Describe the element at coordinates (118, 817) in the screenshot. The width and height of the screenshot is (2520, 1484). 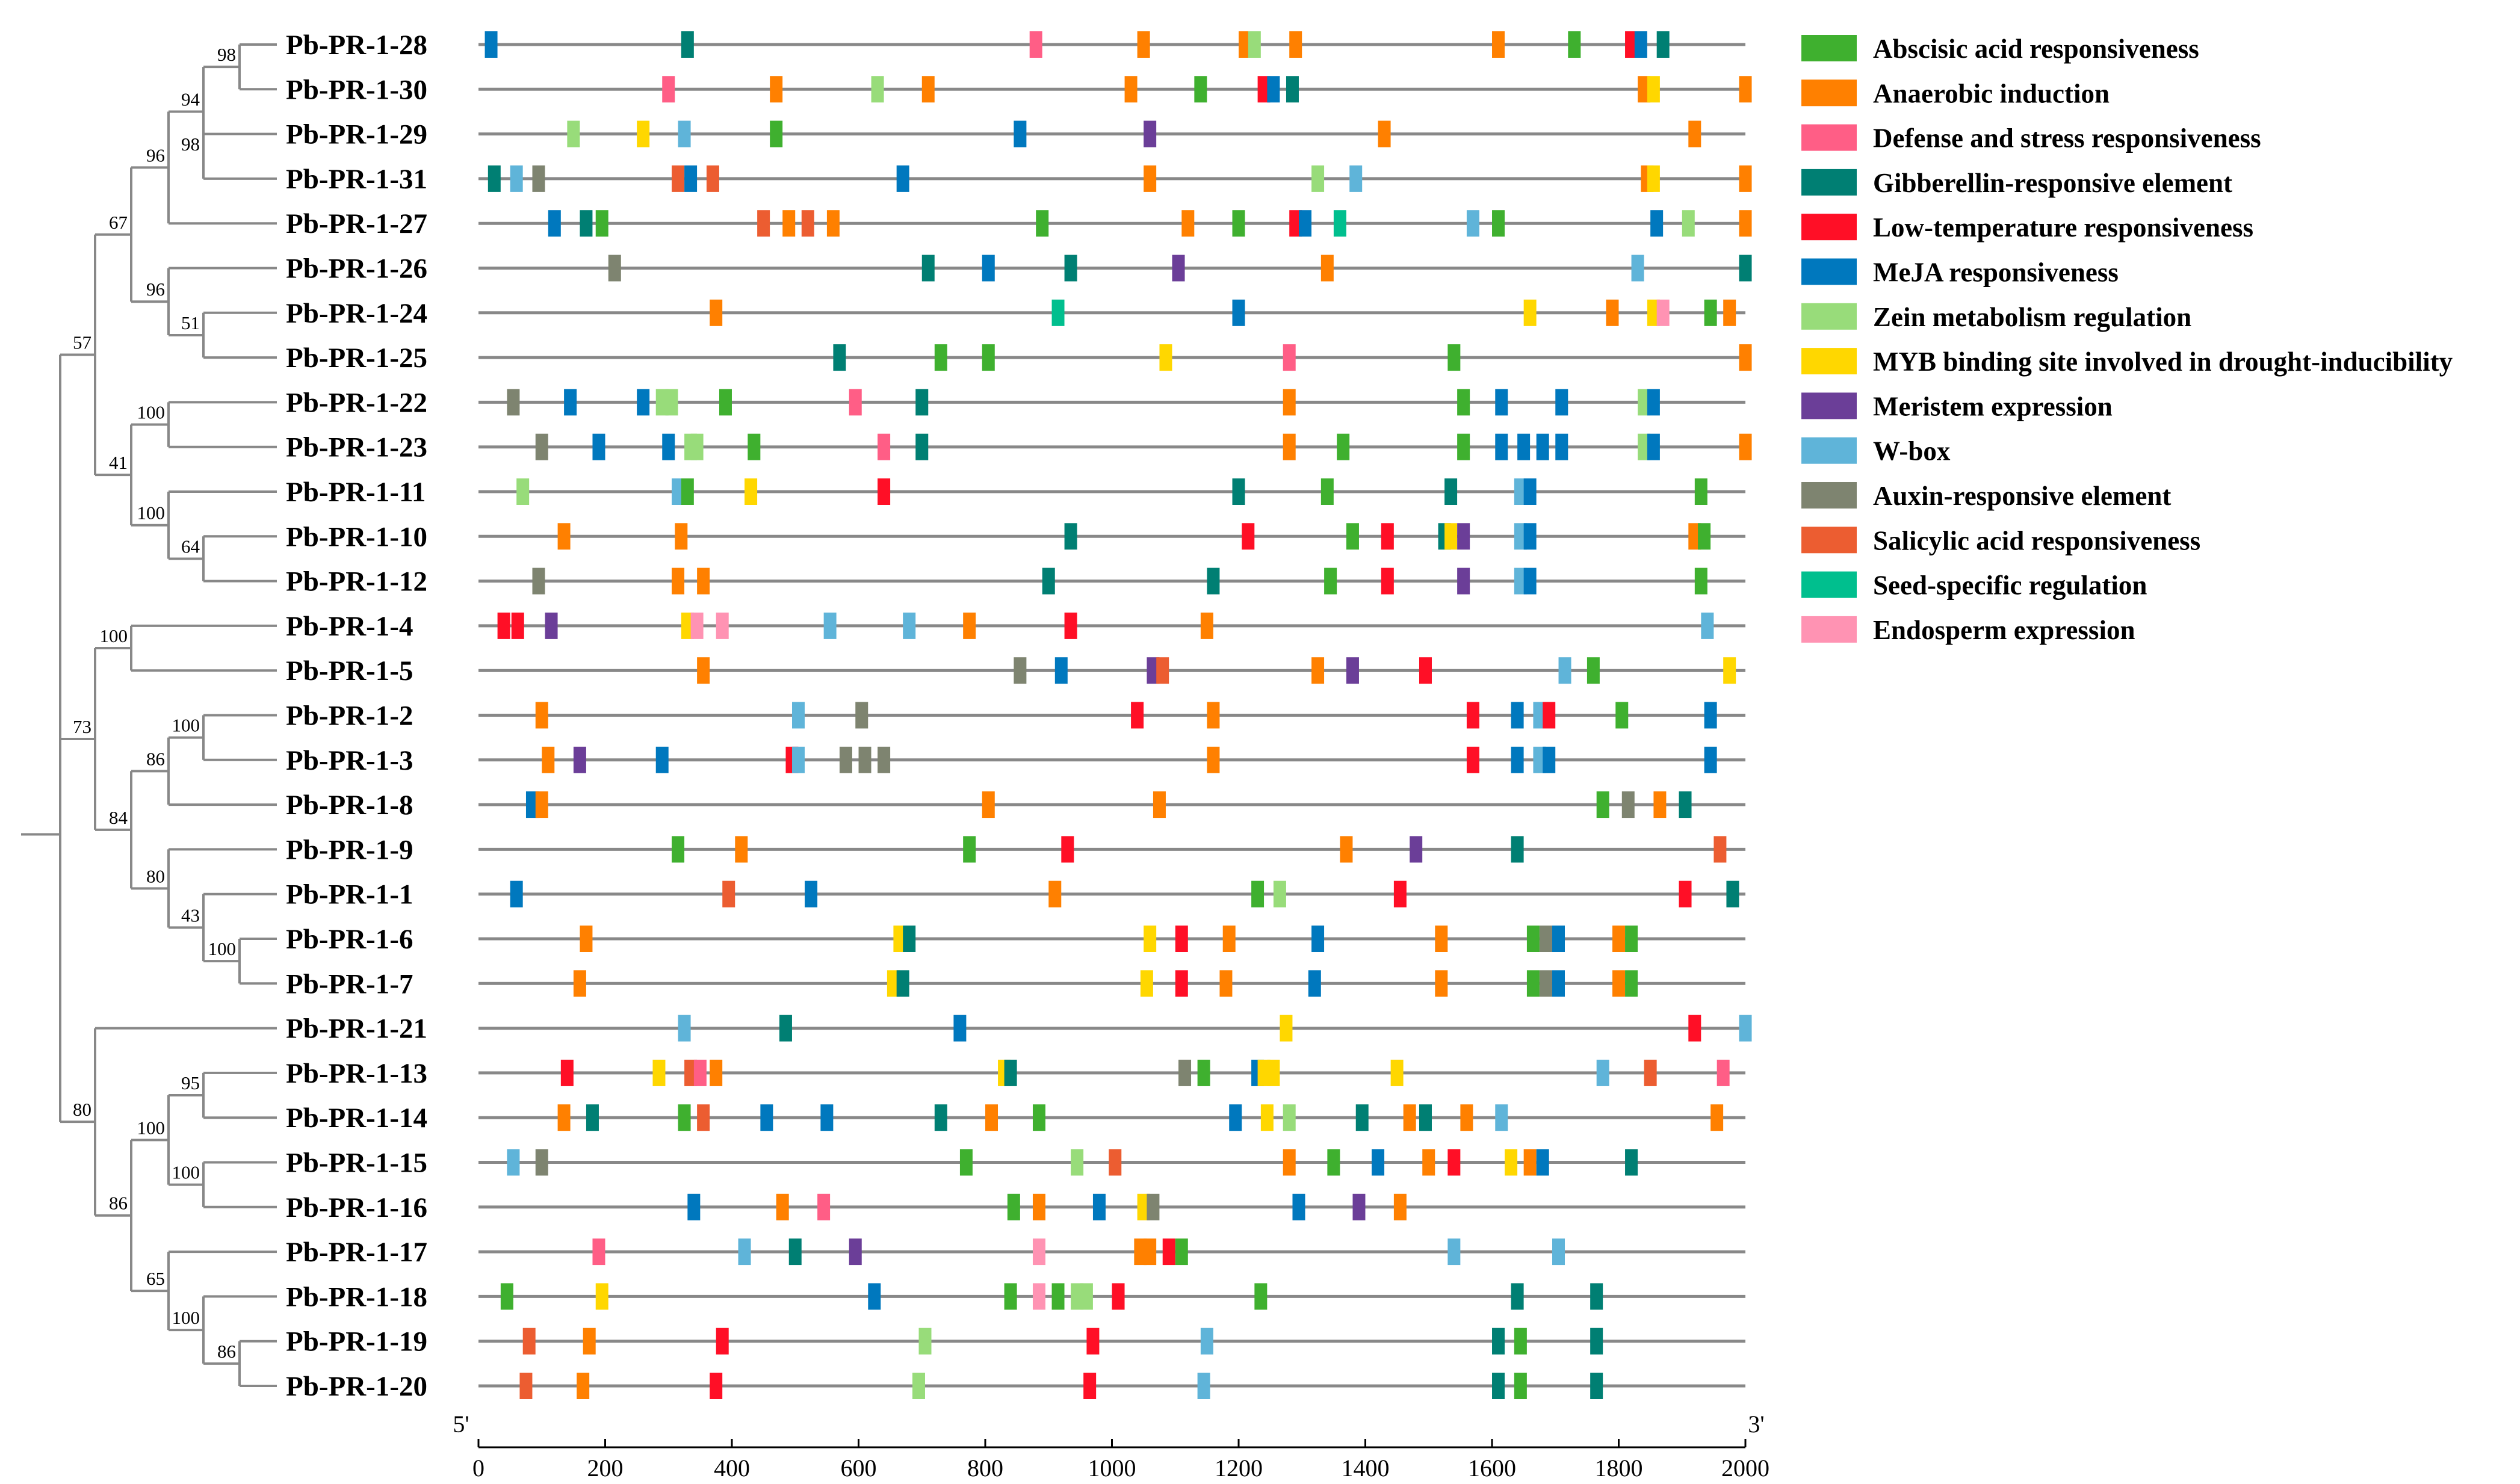
I see `bootstrap-value: 84` at that location.